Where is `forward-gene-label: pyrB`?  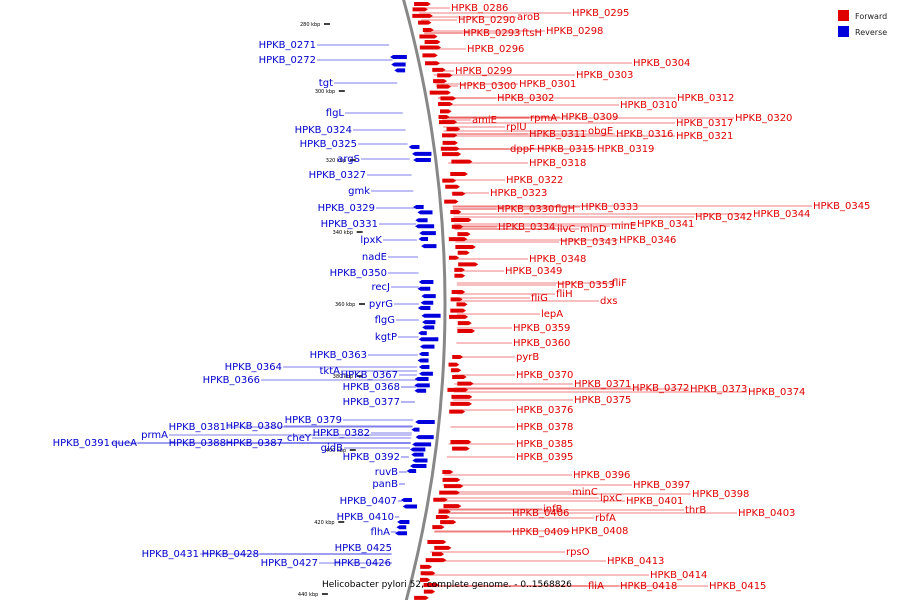 forward-gene-label: pyrB is located at coordinates (527, 357).